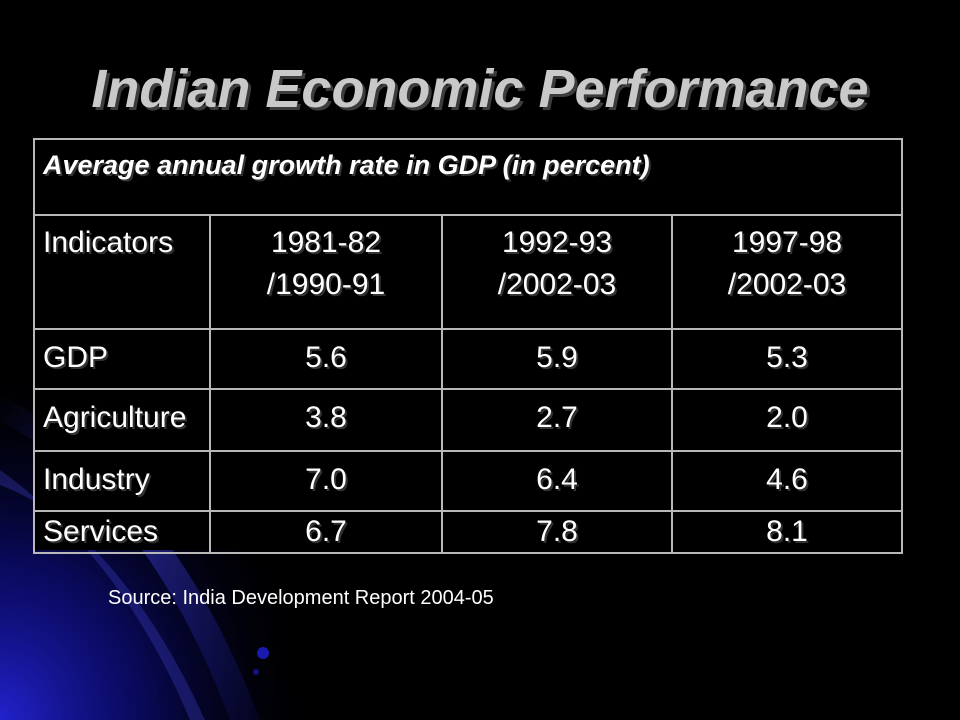 Image resolution: width=960 pixels, height=720 pixels. I want to click on table-row: Industry 7.0 6.4 4.6, so click(468, 481).